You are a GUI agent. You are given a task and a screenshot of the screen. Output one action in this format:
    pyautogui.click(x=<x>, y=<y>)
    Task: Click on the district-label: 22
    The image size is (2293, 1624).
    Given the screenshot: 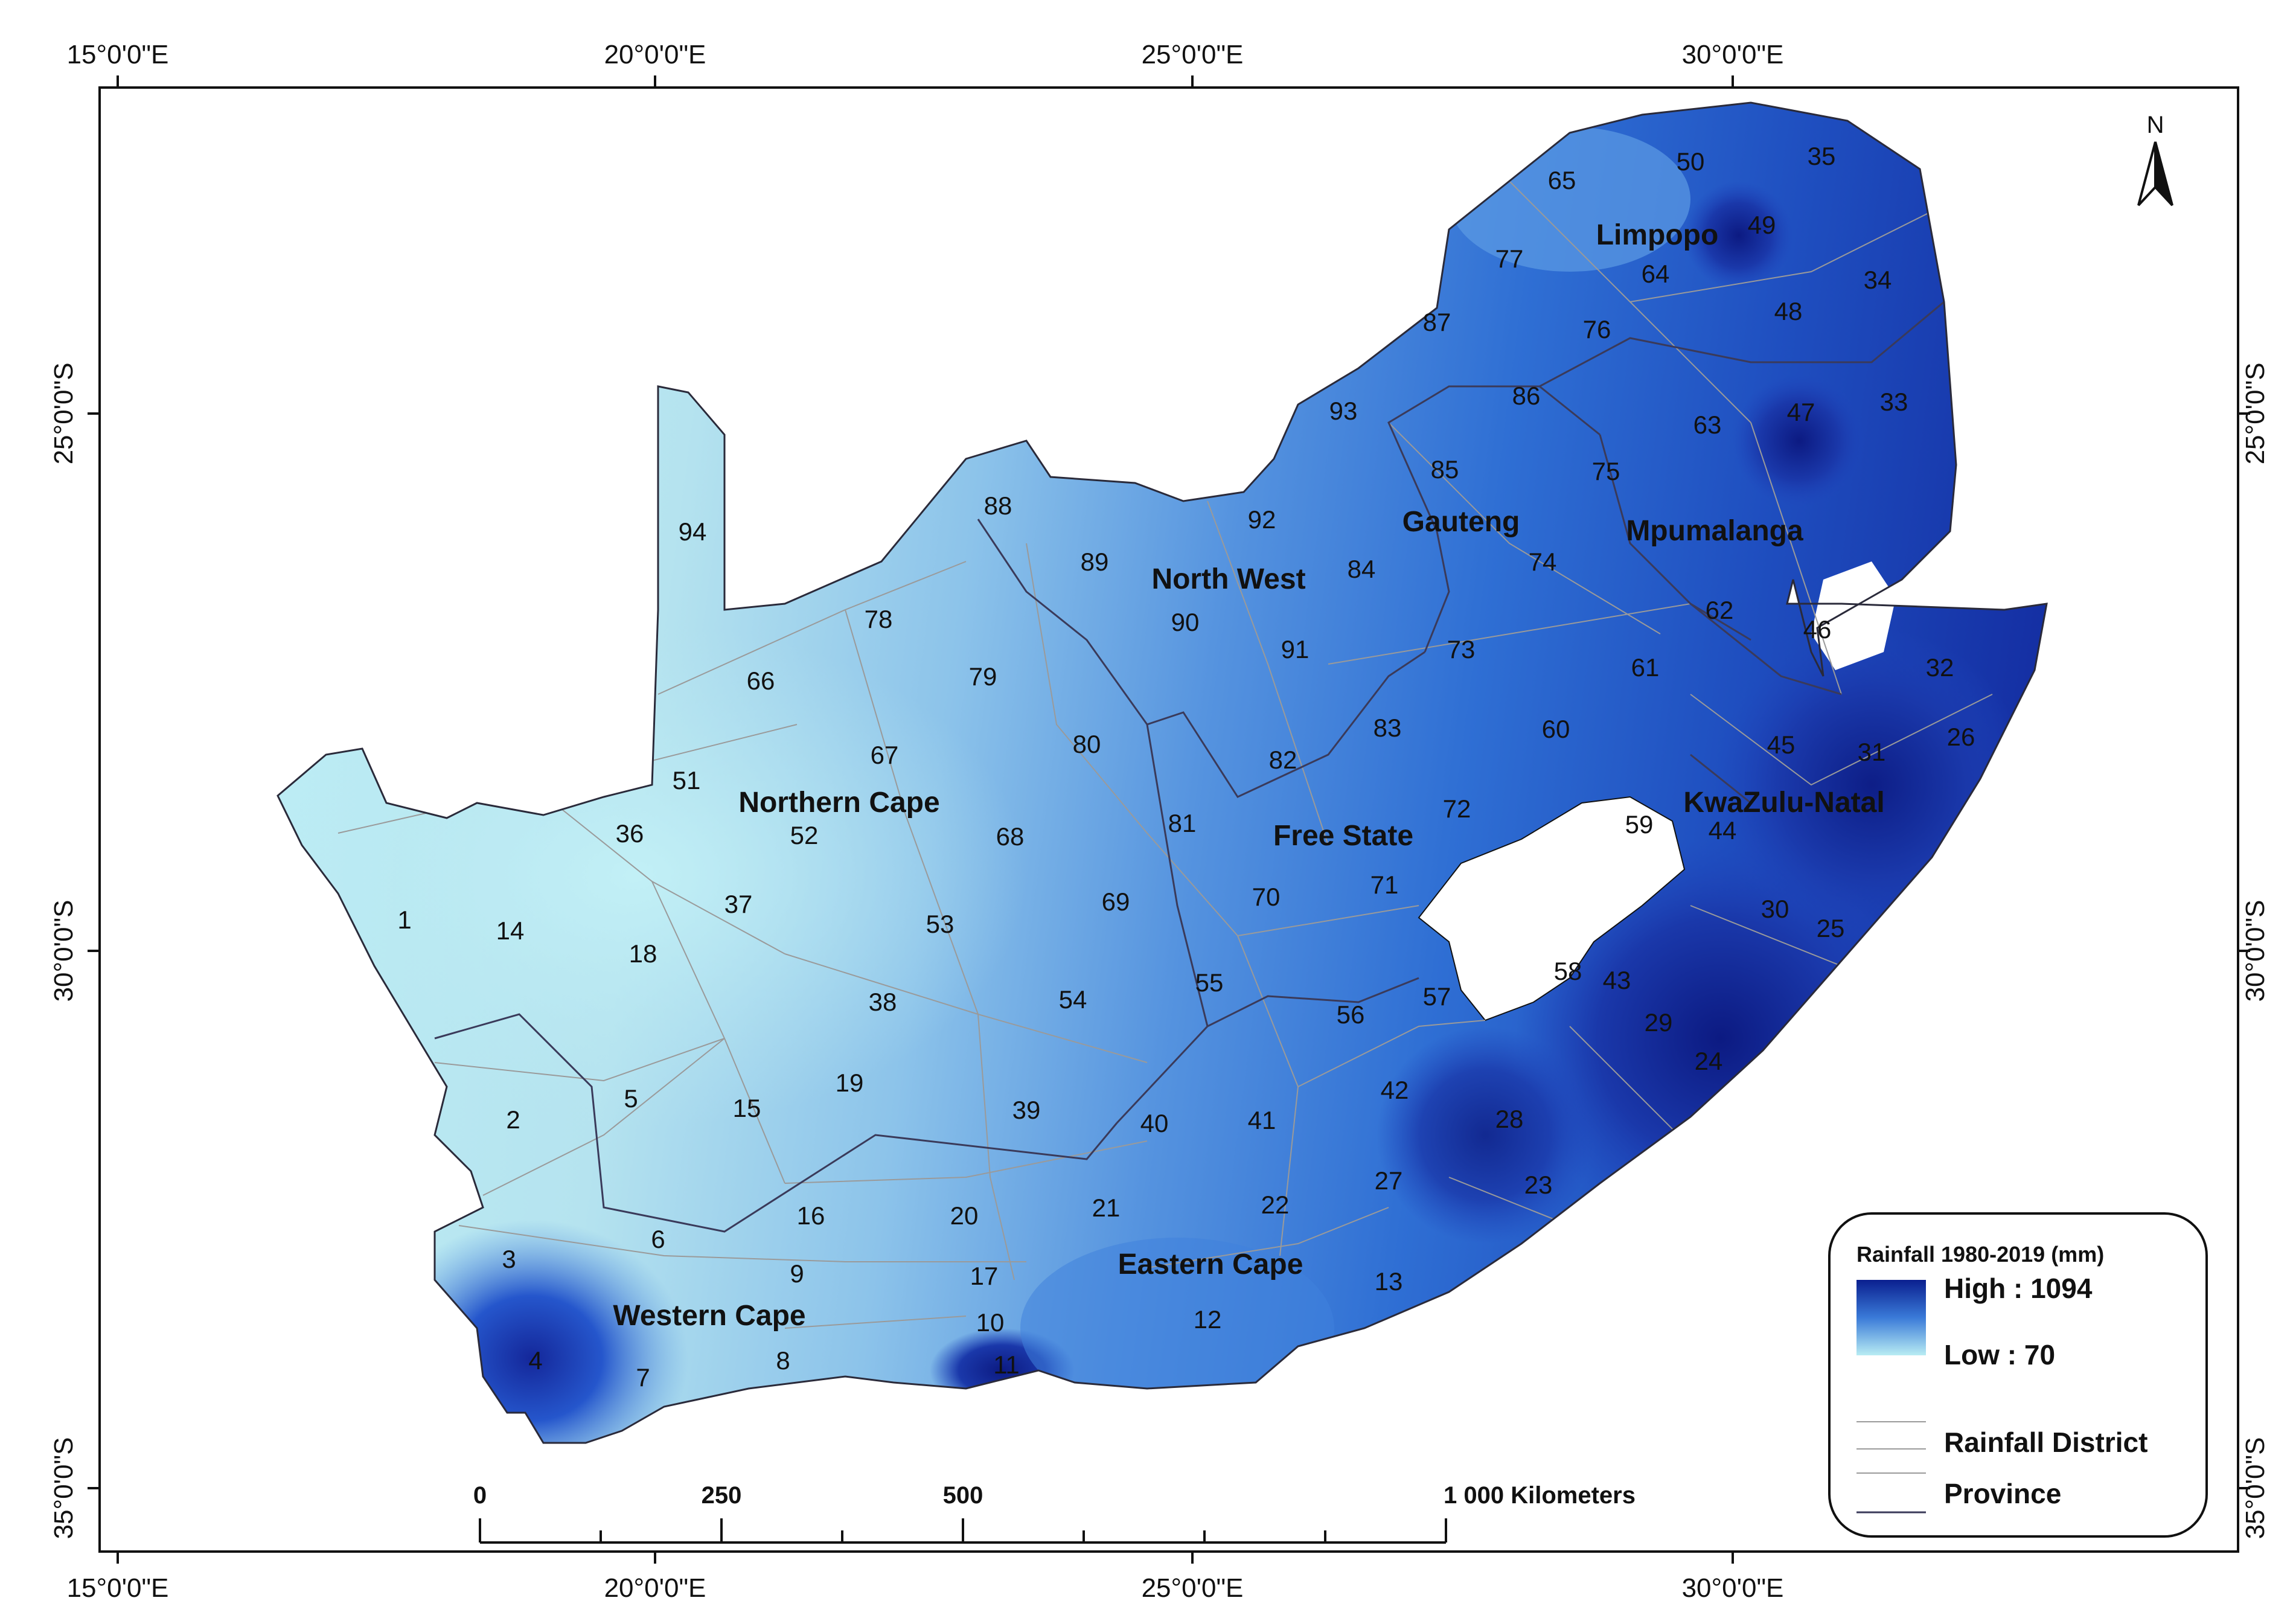 What is the action you would take?
    pyautogui.click(x=1275, y=1205)
    